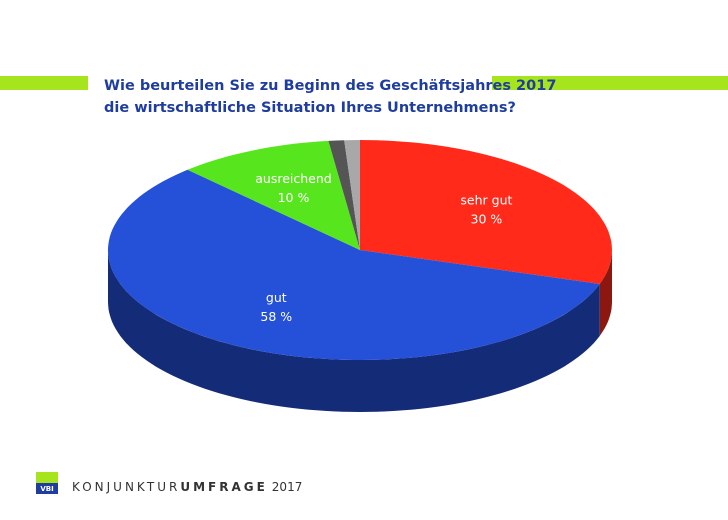 The image size is (728, 520). Describe the element at coordinates (223, 487) in the screenshot. I see `brand-bold: UMFRAGE` at that location.